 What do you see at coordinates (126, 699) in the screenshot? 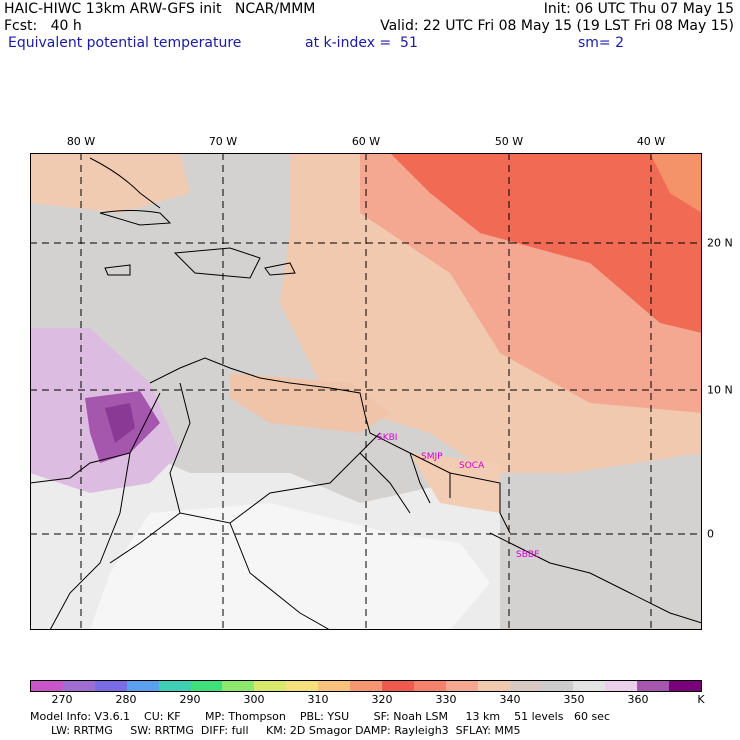
I see `colorbar-label-280: 280` at bounding box center [126, 699].